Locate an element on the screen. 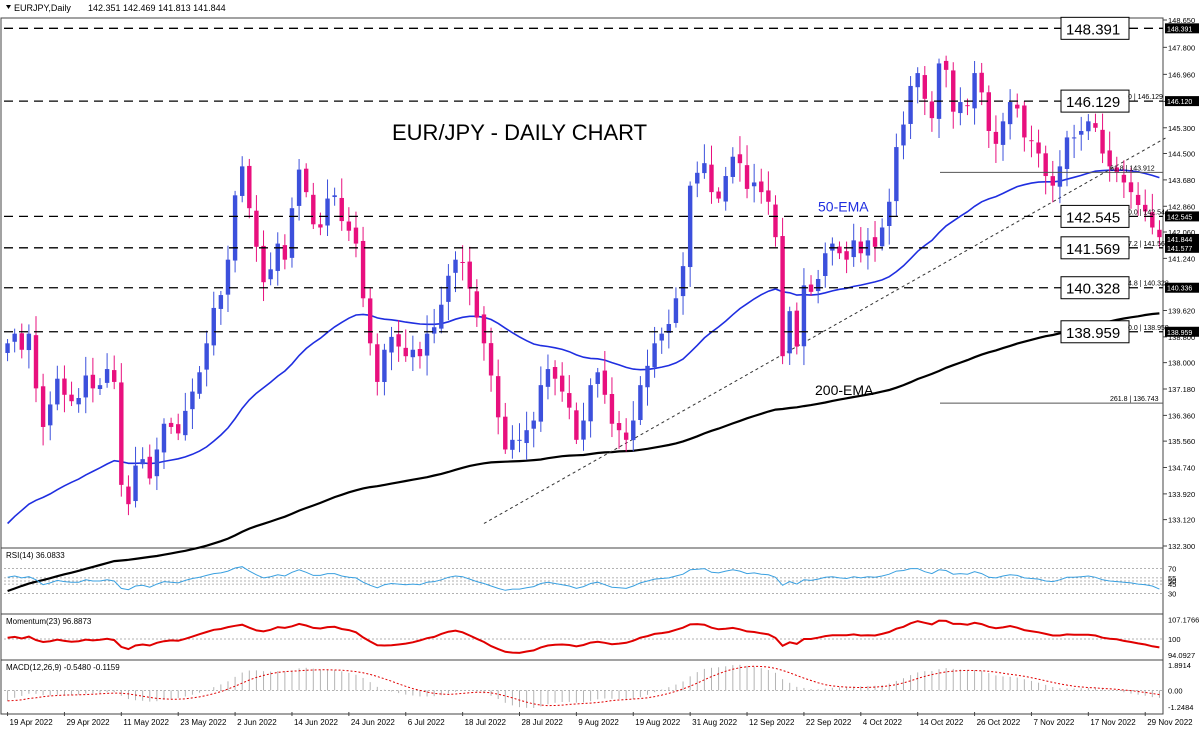 The image size is (1200, 730). fib-label: 7.2 | 141.569 is located at coordinates (1148, 244).